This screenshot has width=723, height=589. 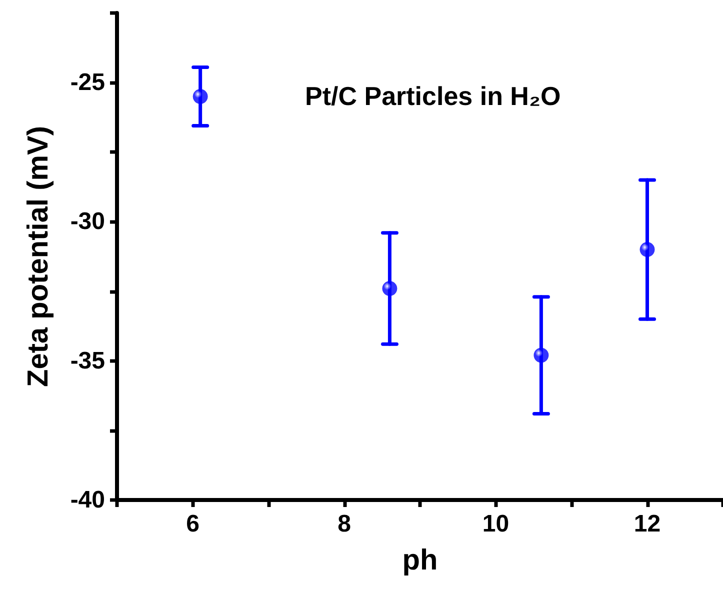 What do you see at coordinates (496, 524) in the screenshot?
I see `x-tick-label: 10` at bounding box center [496, 524].